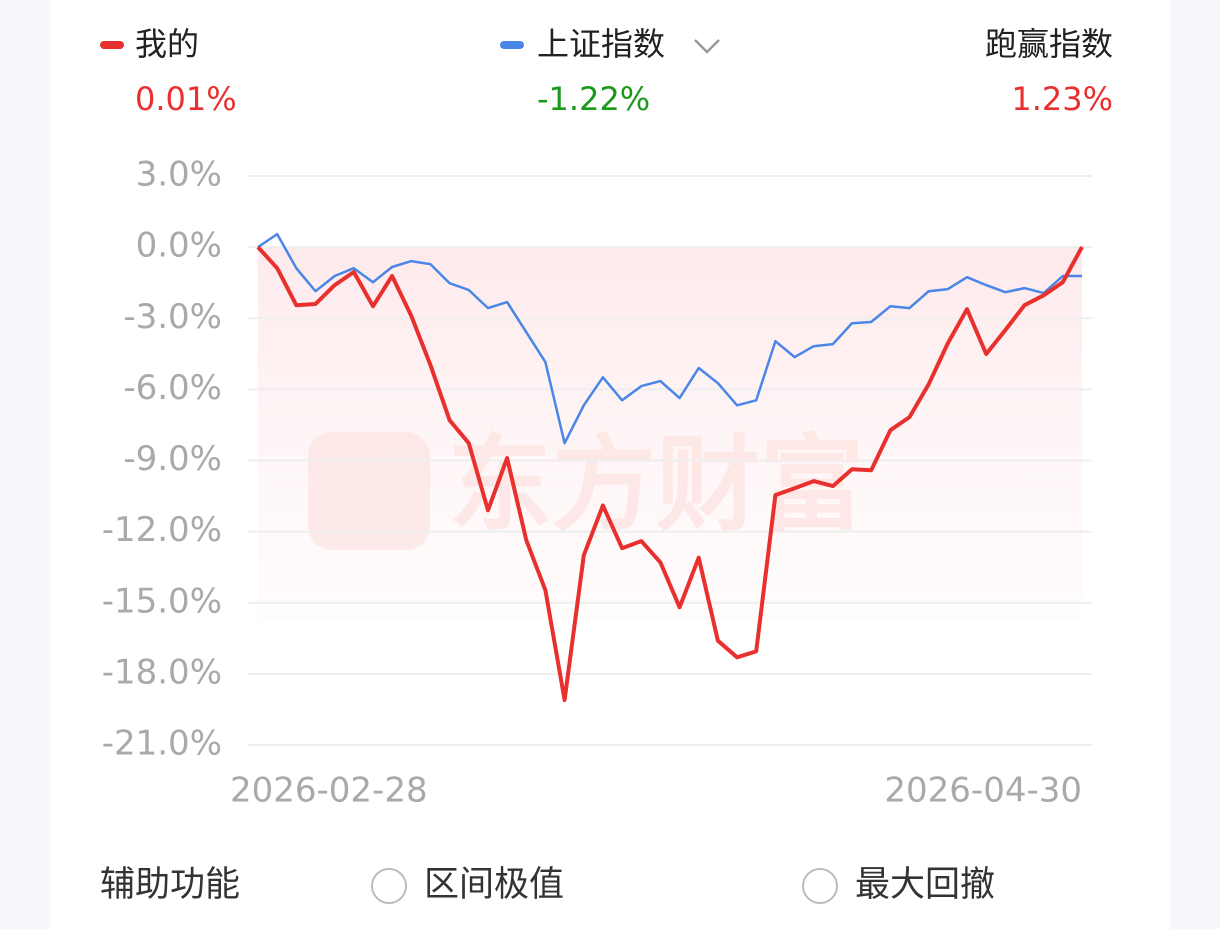 This screenshot has width=1220, height=929. I want to click on y-tick-label: -3.0%, so click(172, 317).